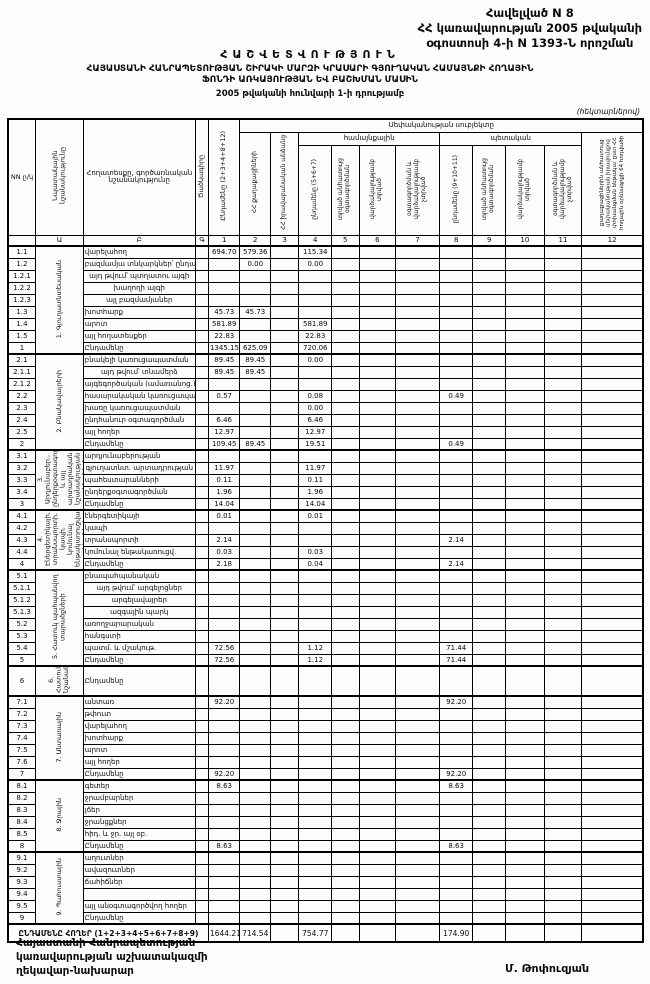  I want to click on col-number: 9, so click(489, 240).